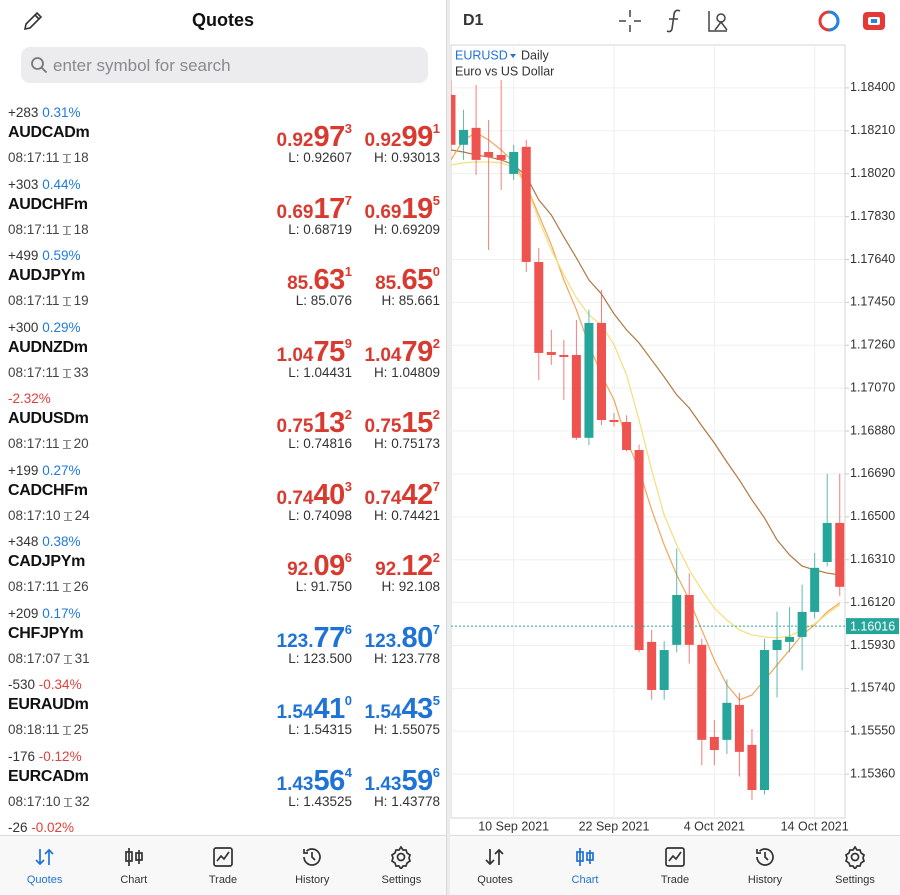 Image resolution: width=900 pixels, height=895 pixels. I want to click on low: L: 1.04431, so click(320, 372).